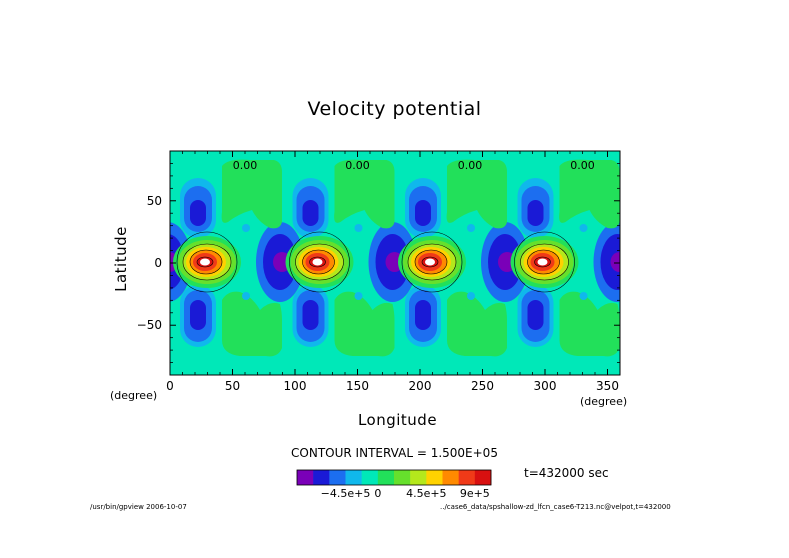  Describe the element at coordinates (420, 386) in the screenshot. I see `x-tick-label: 200` at that location.